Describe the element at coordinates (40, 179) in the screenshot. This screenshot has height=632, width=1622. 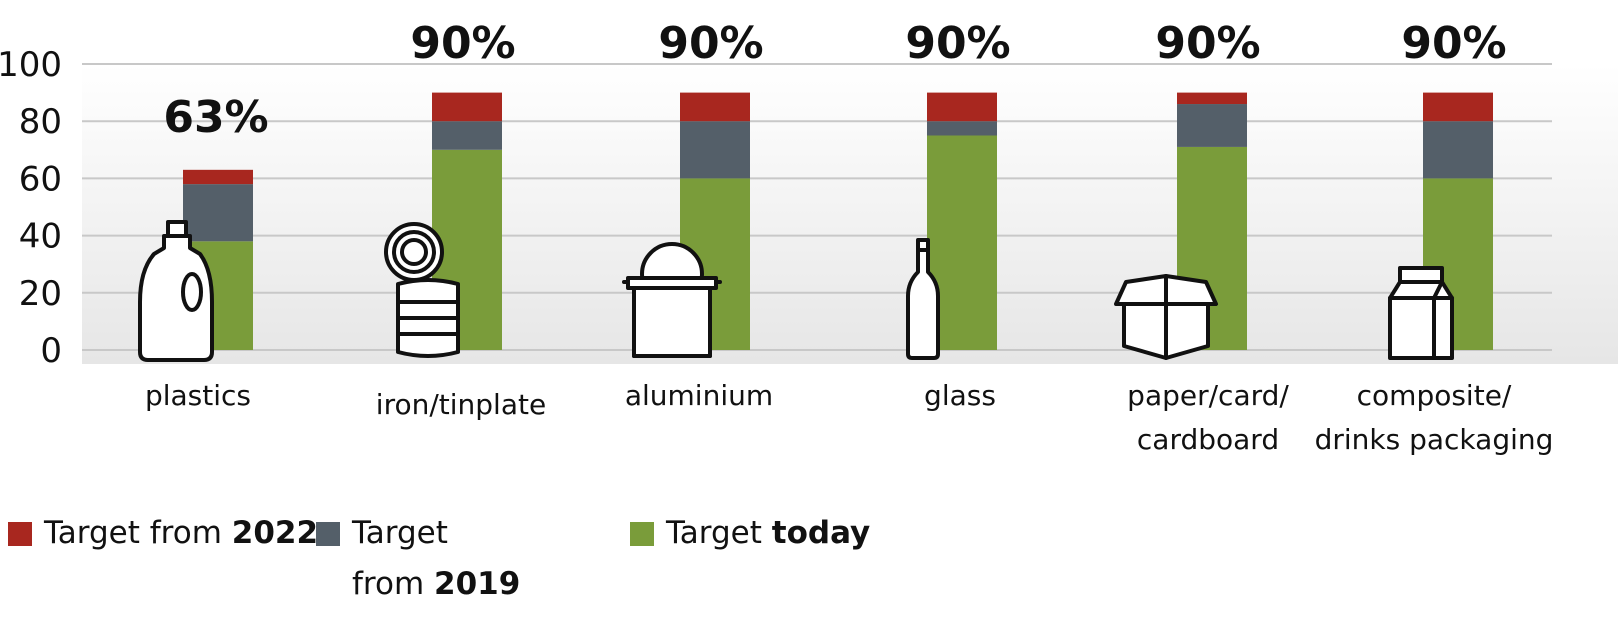
I see `y-tick-label: 60` at that location.